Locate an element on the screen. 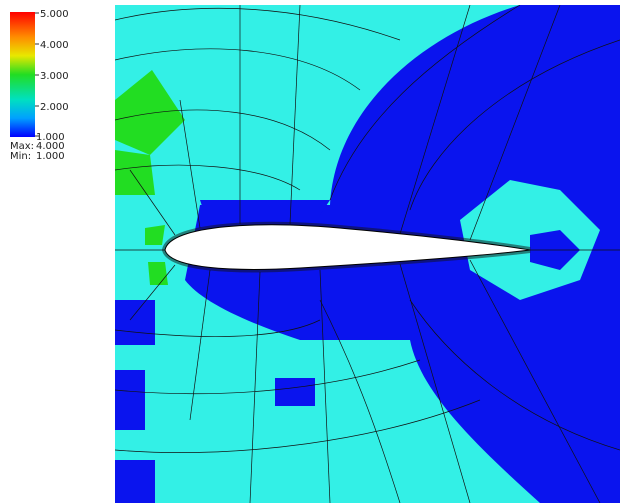 This screenshot has width=620, height=503. colorbar-label: 5.000 is located at coordinates (54, 14).